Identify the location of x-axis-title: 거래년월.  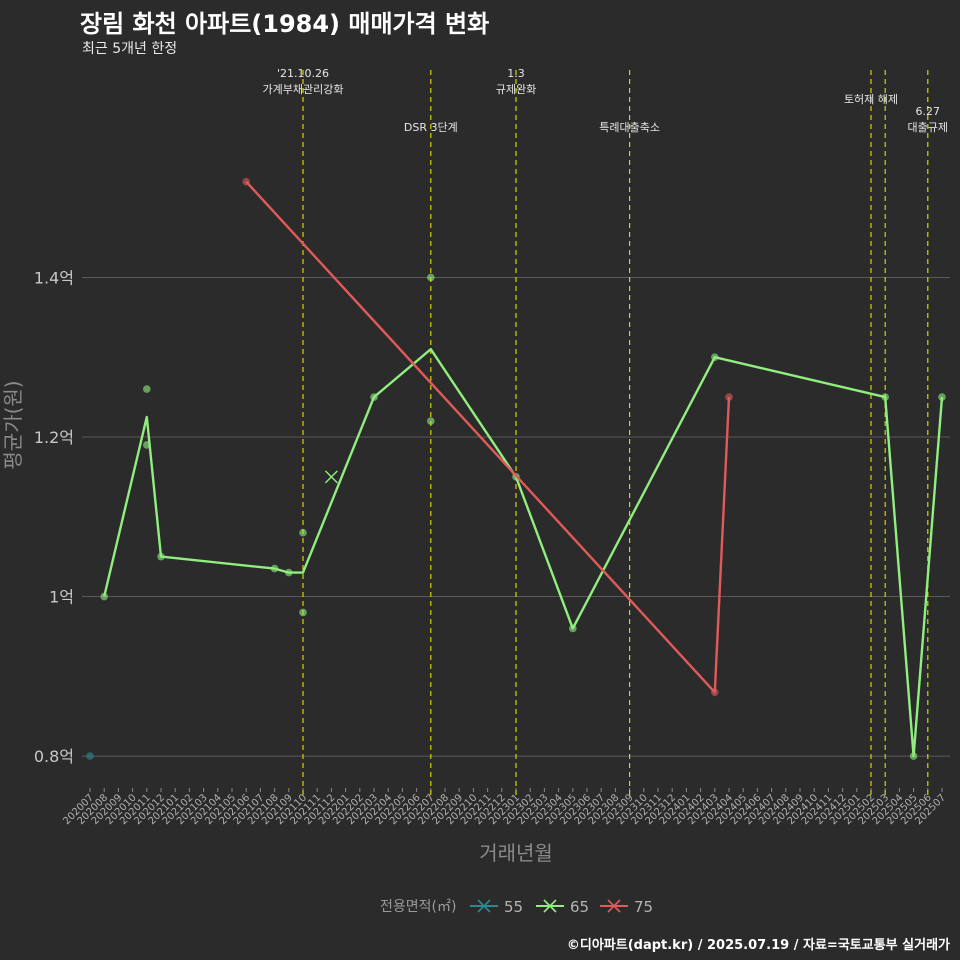
(516, 853).